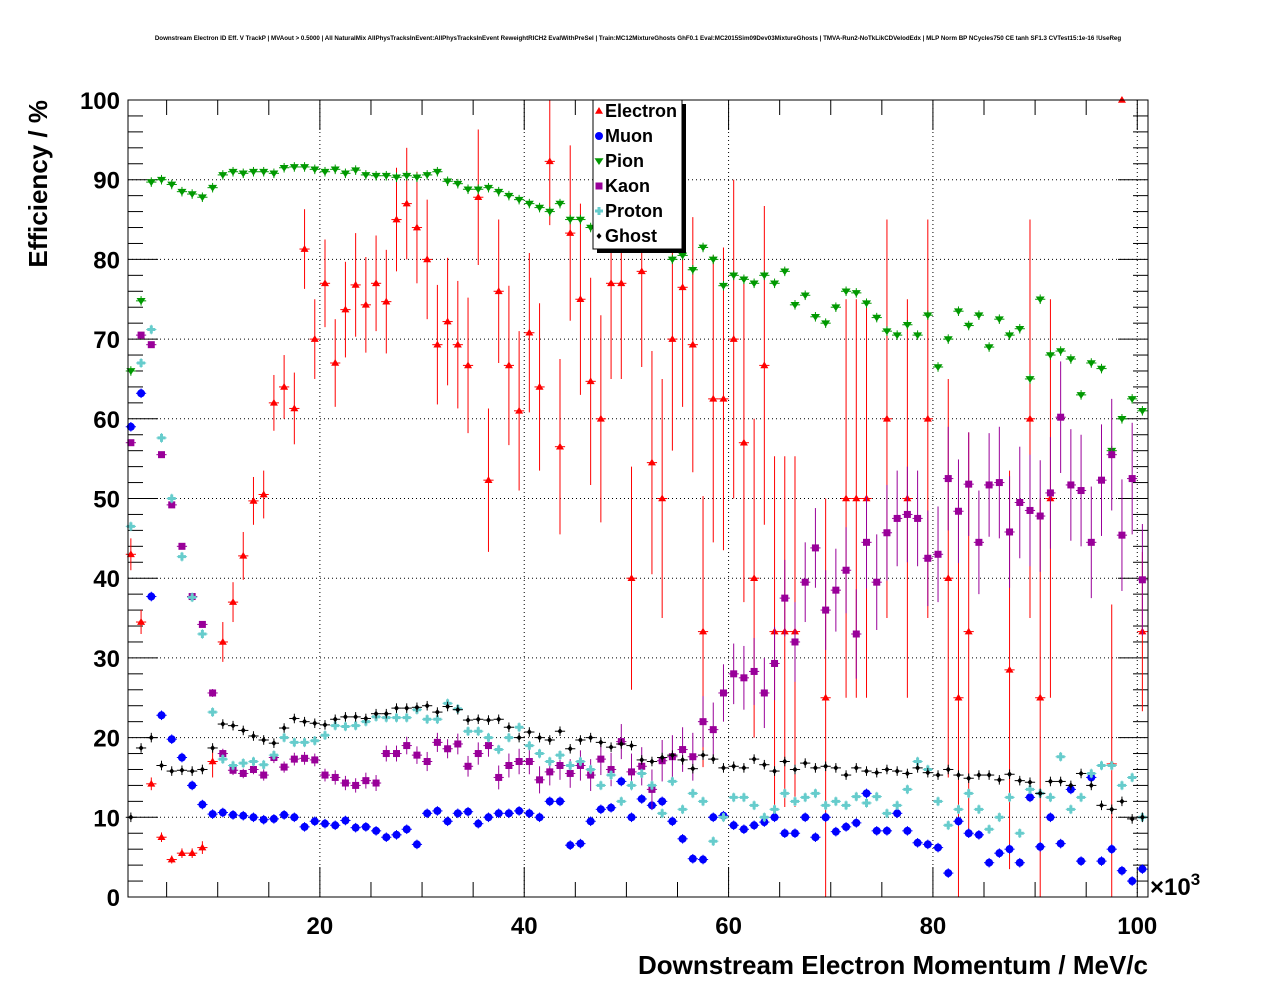 This screenshot has height=996, width=1276. I want to click on y-tick-label: 90, so click(106, 181).